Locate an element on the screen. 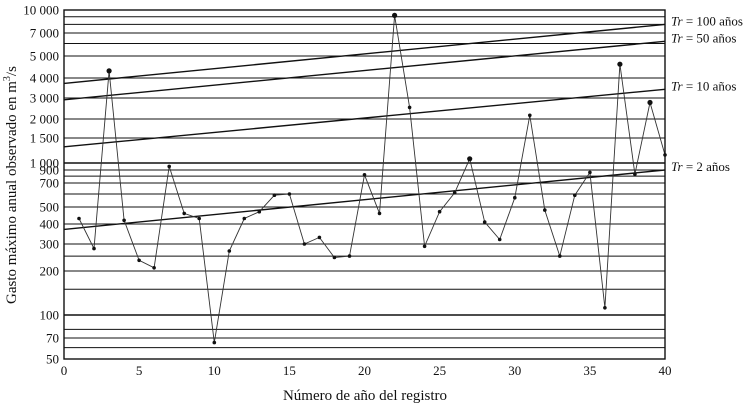 The height and width of the screenshot is (408, 753). y-axis-title-main: Gasto máximo anual observado en m is located at coordinates (12, 192).